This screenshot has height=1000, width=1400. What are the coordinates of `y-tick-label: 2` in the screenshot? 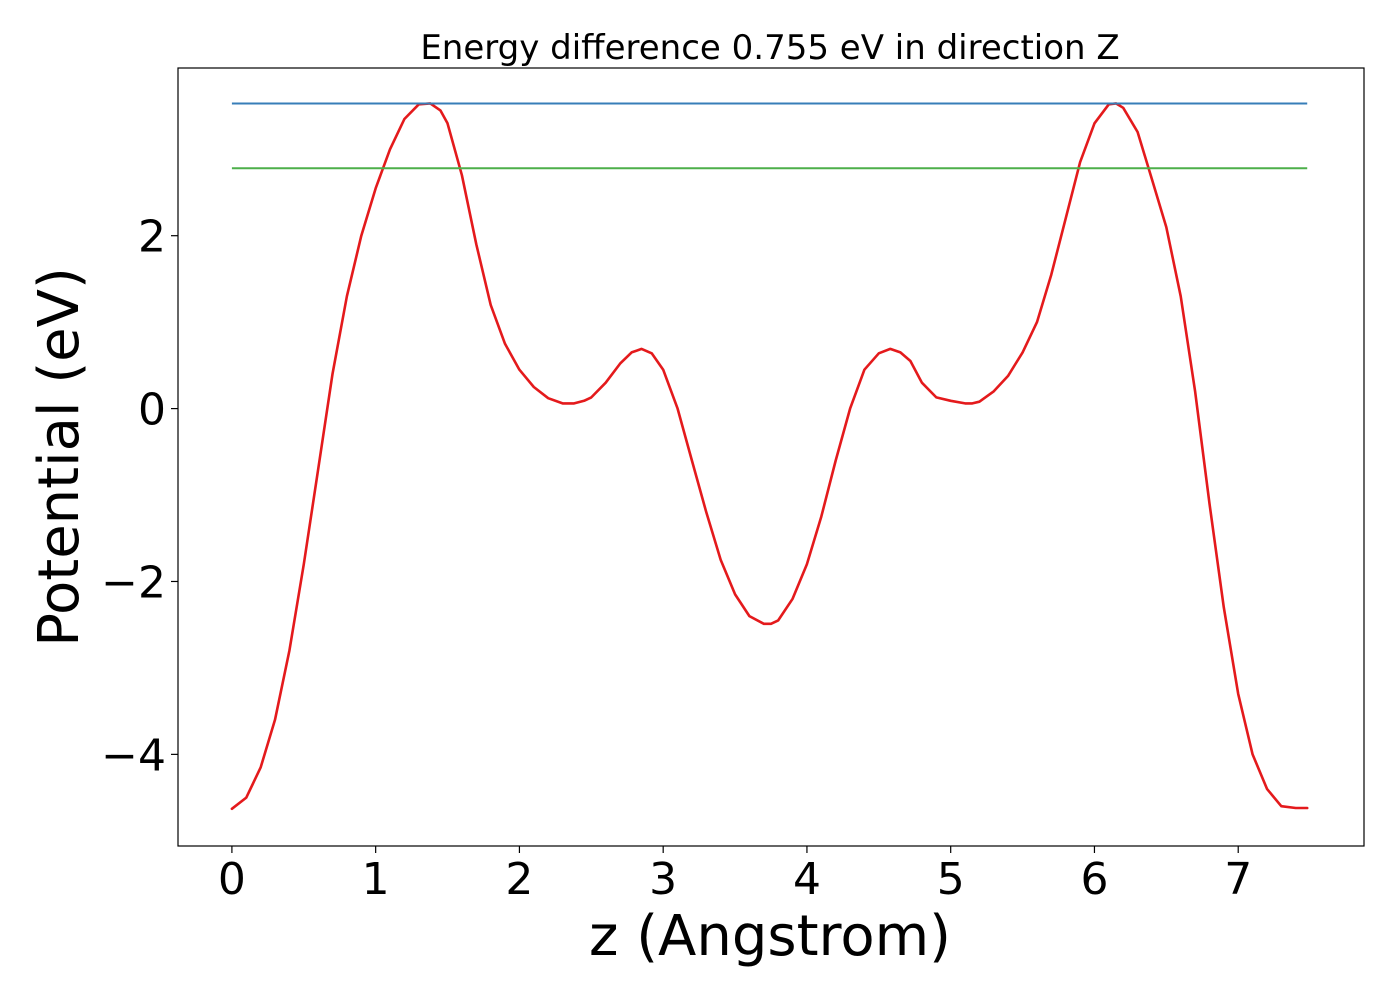 It's located at (152, 237).